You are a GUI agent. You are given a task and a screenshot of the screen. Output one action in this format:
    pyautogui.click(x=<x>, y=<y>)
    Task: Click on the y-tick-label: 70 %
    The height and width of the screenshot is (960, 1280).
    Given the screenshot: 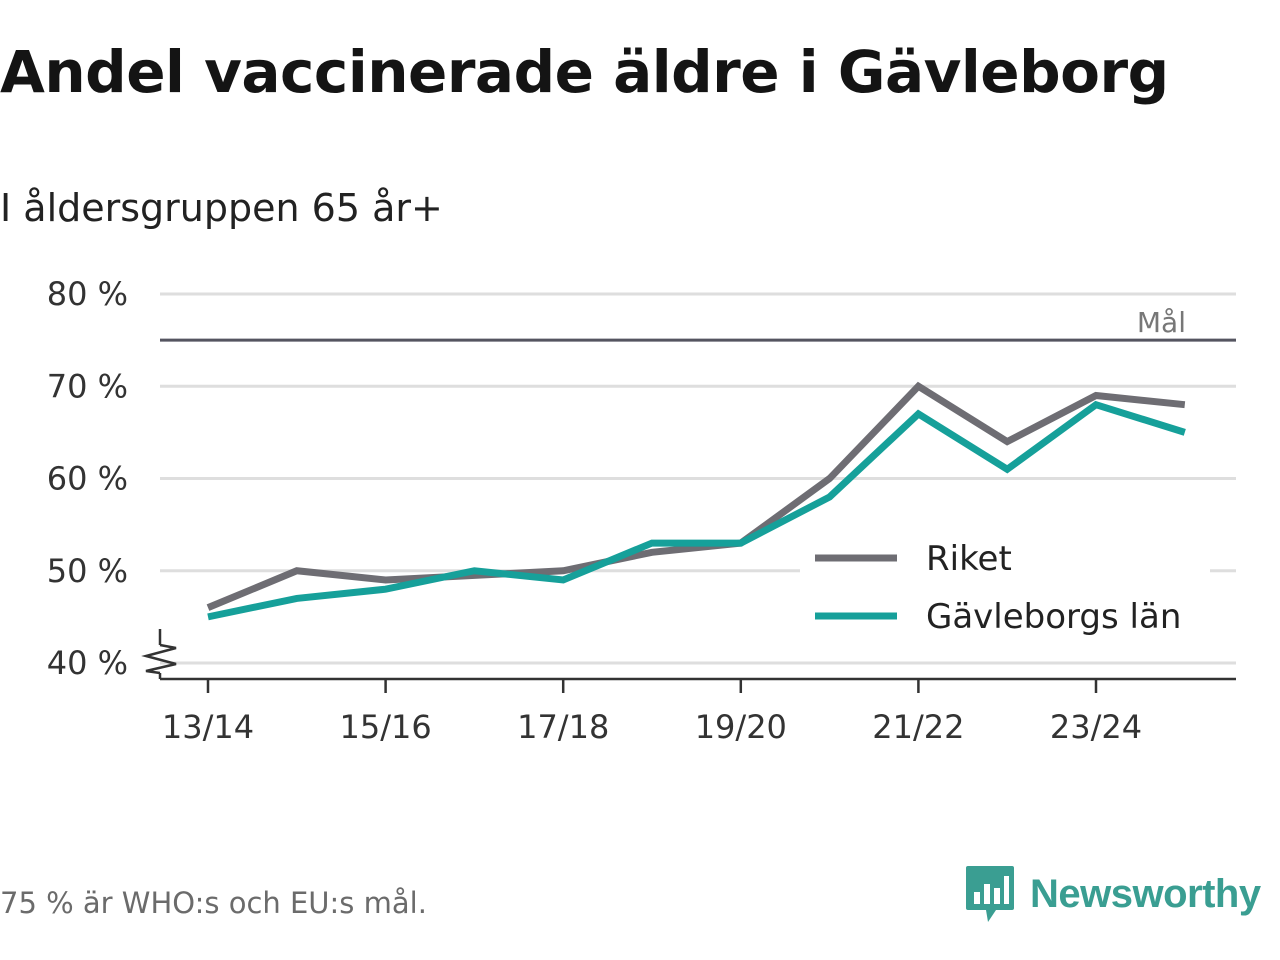 What is the action you would take?
    pyautogui.click(x=87, y=386)
    